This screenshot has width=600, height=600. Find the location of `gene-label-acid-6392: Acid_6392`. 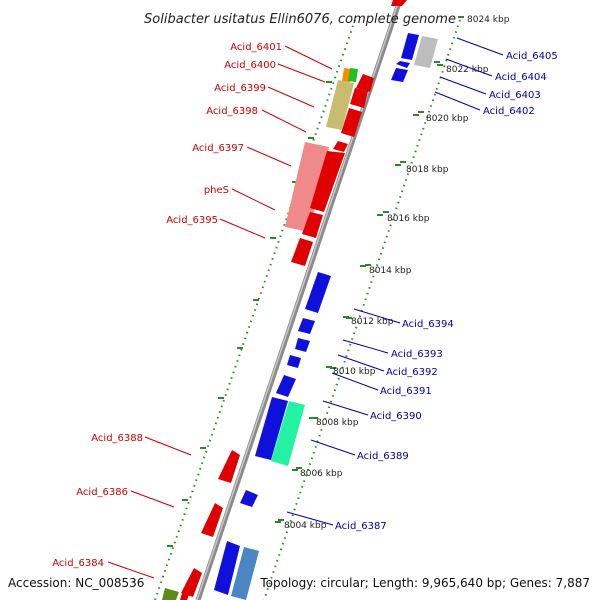

gene-label-acid-6392: Acid_6392 is located at coordinates (412, 372).